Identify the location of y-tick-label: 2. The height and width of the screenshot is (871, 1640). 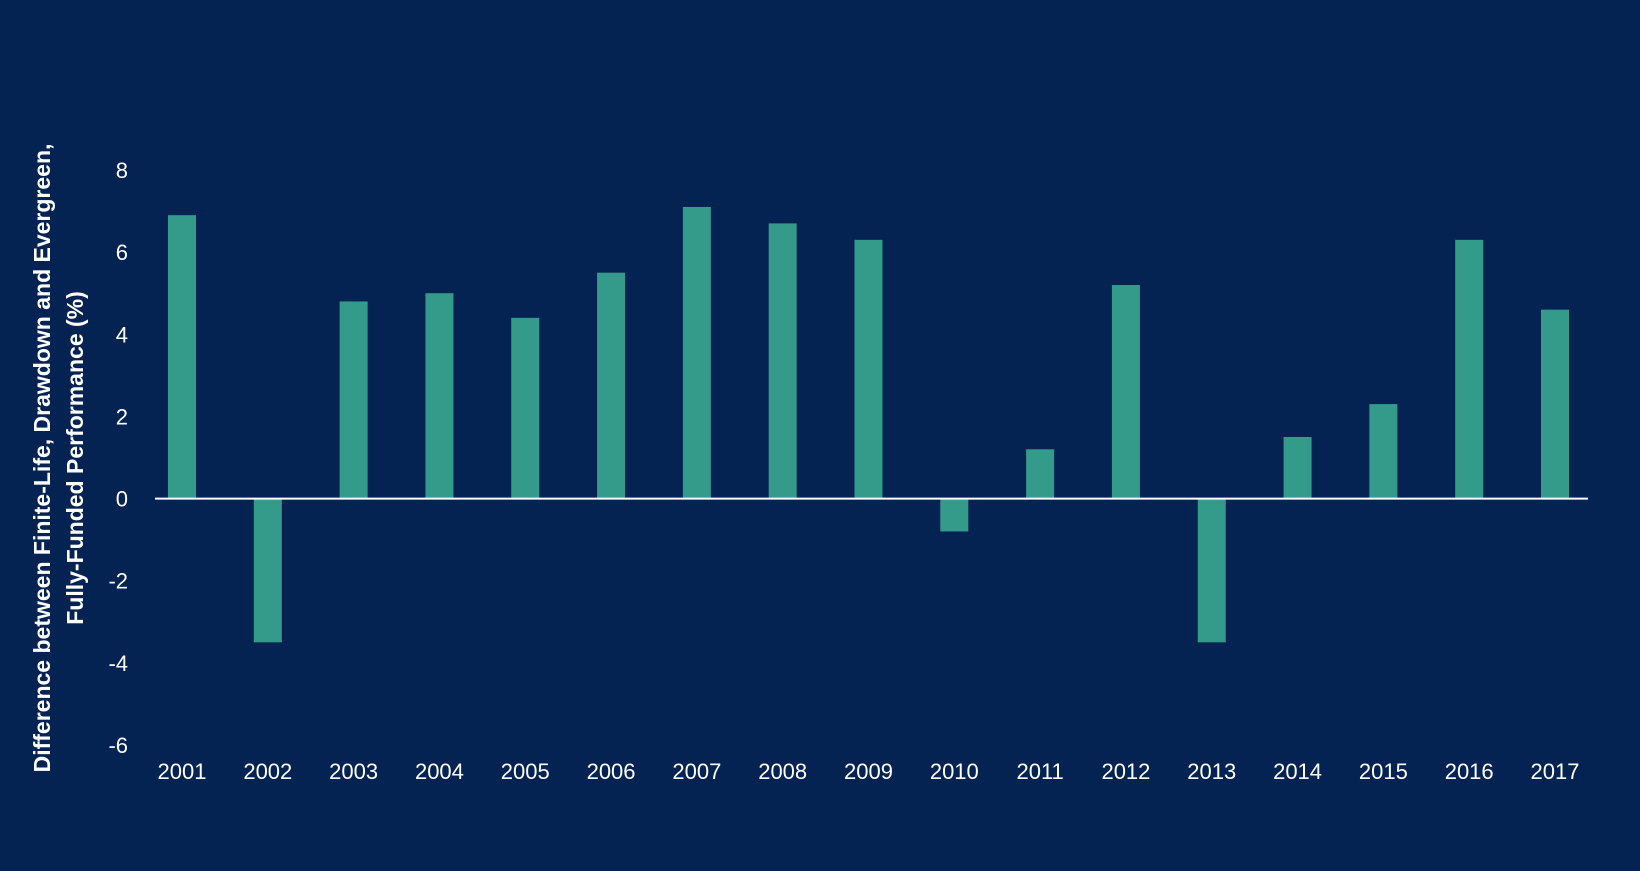
(122, 416).